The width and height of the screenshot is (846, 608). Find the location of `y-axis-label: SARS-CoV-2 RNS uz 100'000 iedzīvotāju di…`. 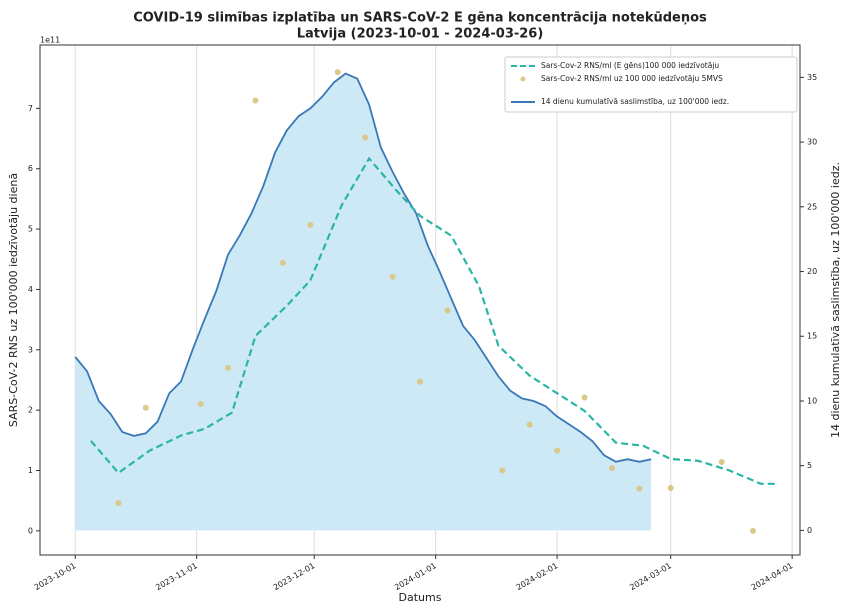

y-axis-label: SARS-CoV-2 RNS uz 100'000 iedzīvotāju di… is located at coordinates (13, 300).